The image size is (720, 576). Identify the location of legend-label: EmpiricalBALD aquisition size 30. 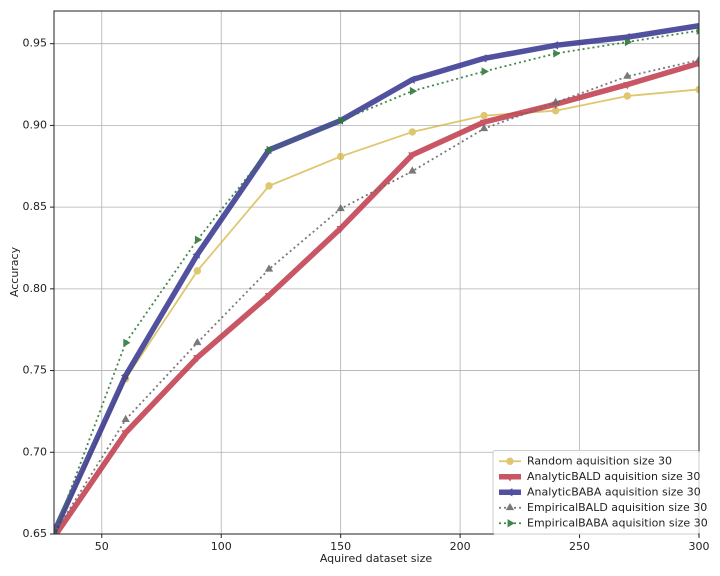
(617, 507).